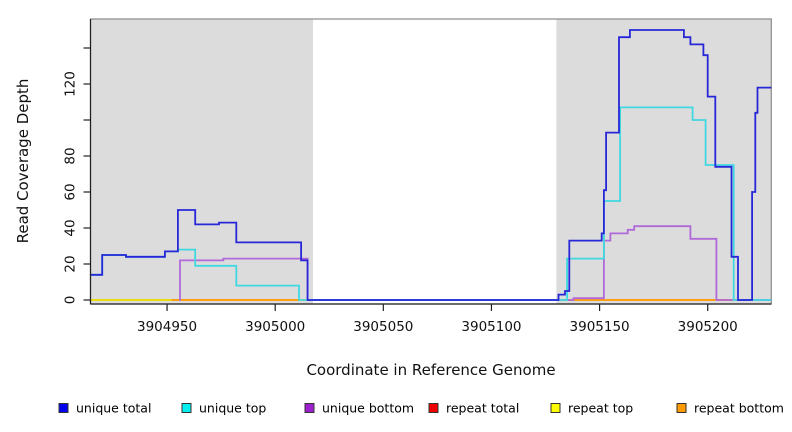 The image size is (792, 432). I want to click on legend-item-repeat-total: repeat total, so click(473, 408).